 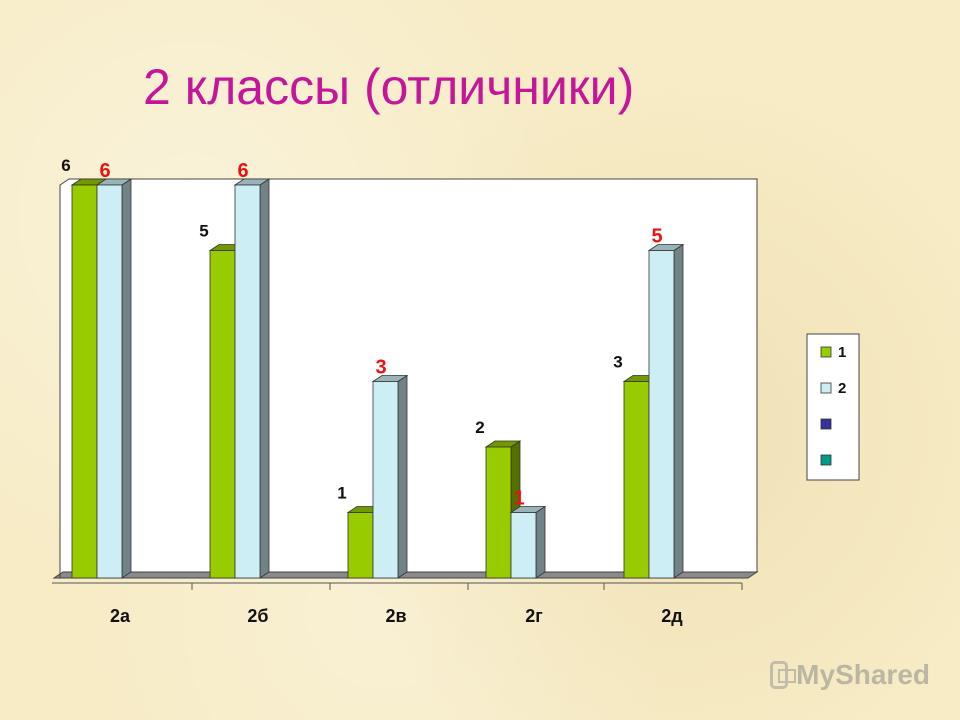 What do you see at coordinates (842, 388) in the screenshot?
I see `legend-label: 2` at bounding box center [842, 388].